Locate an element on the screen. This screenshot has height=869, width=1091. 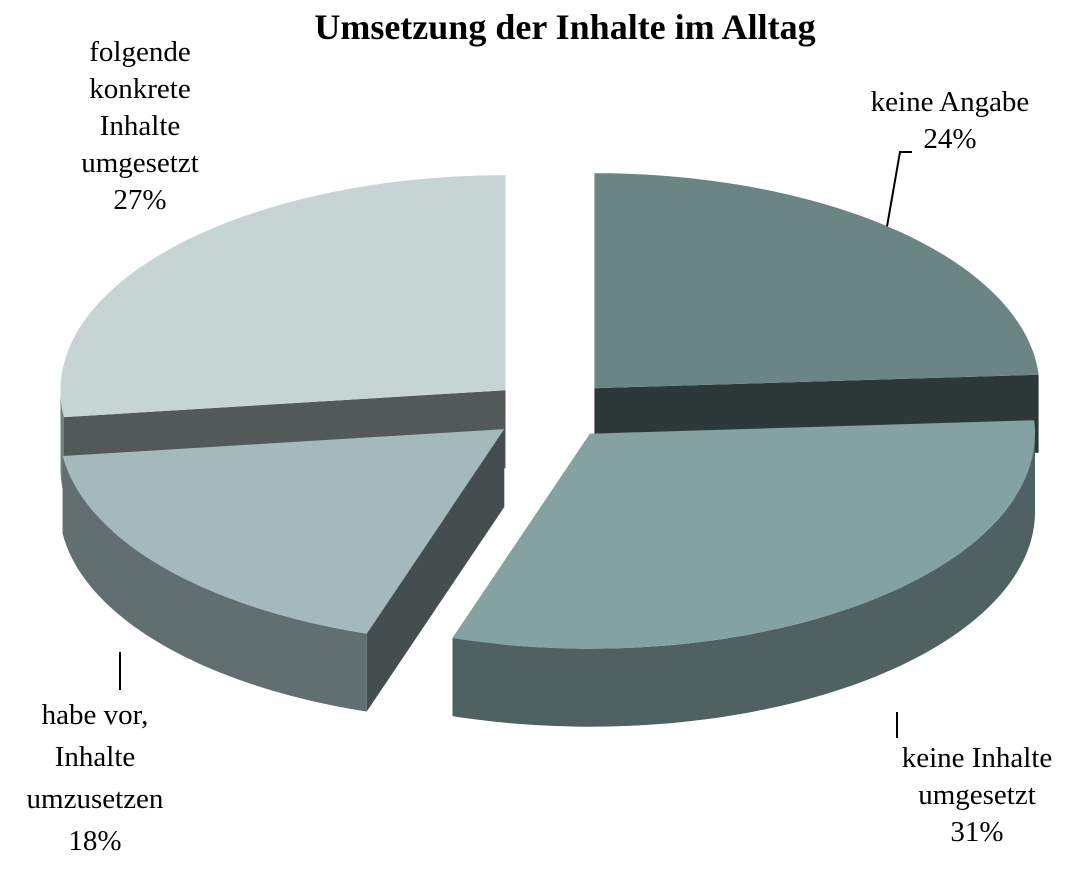
label-name: keine Angabe is located at coordinates (950, 102).